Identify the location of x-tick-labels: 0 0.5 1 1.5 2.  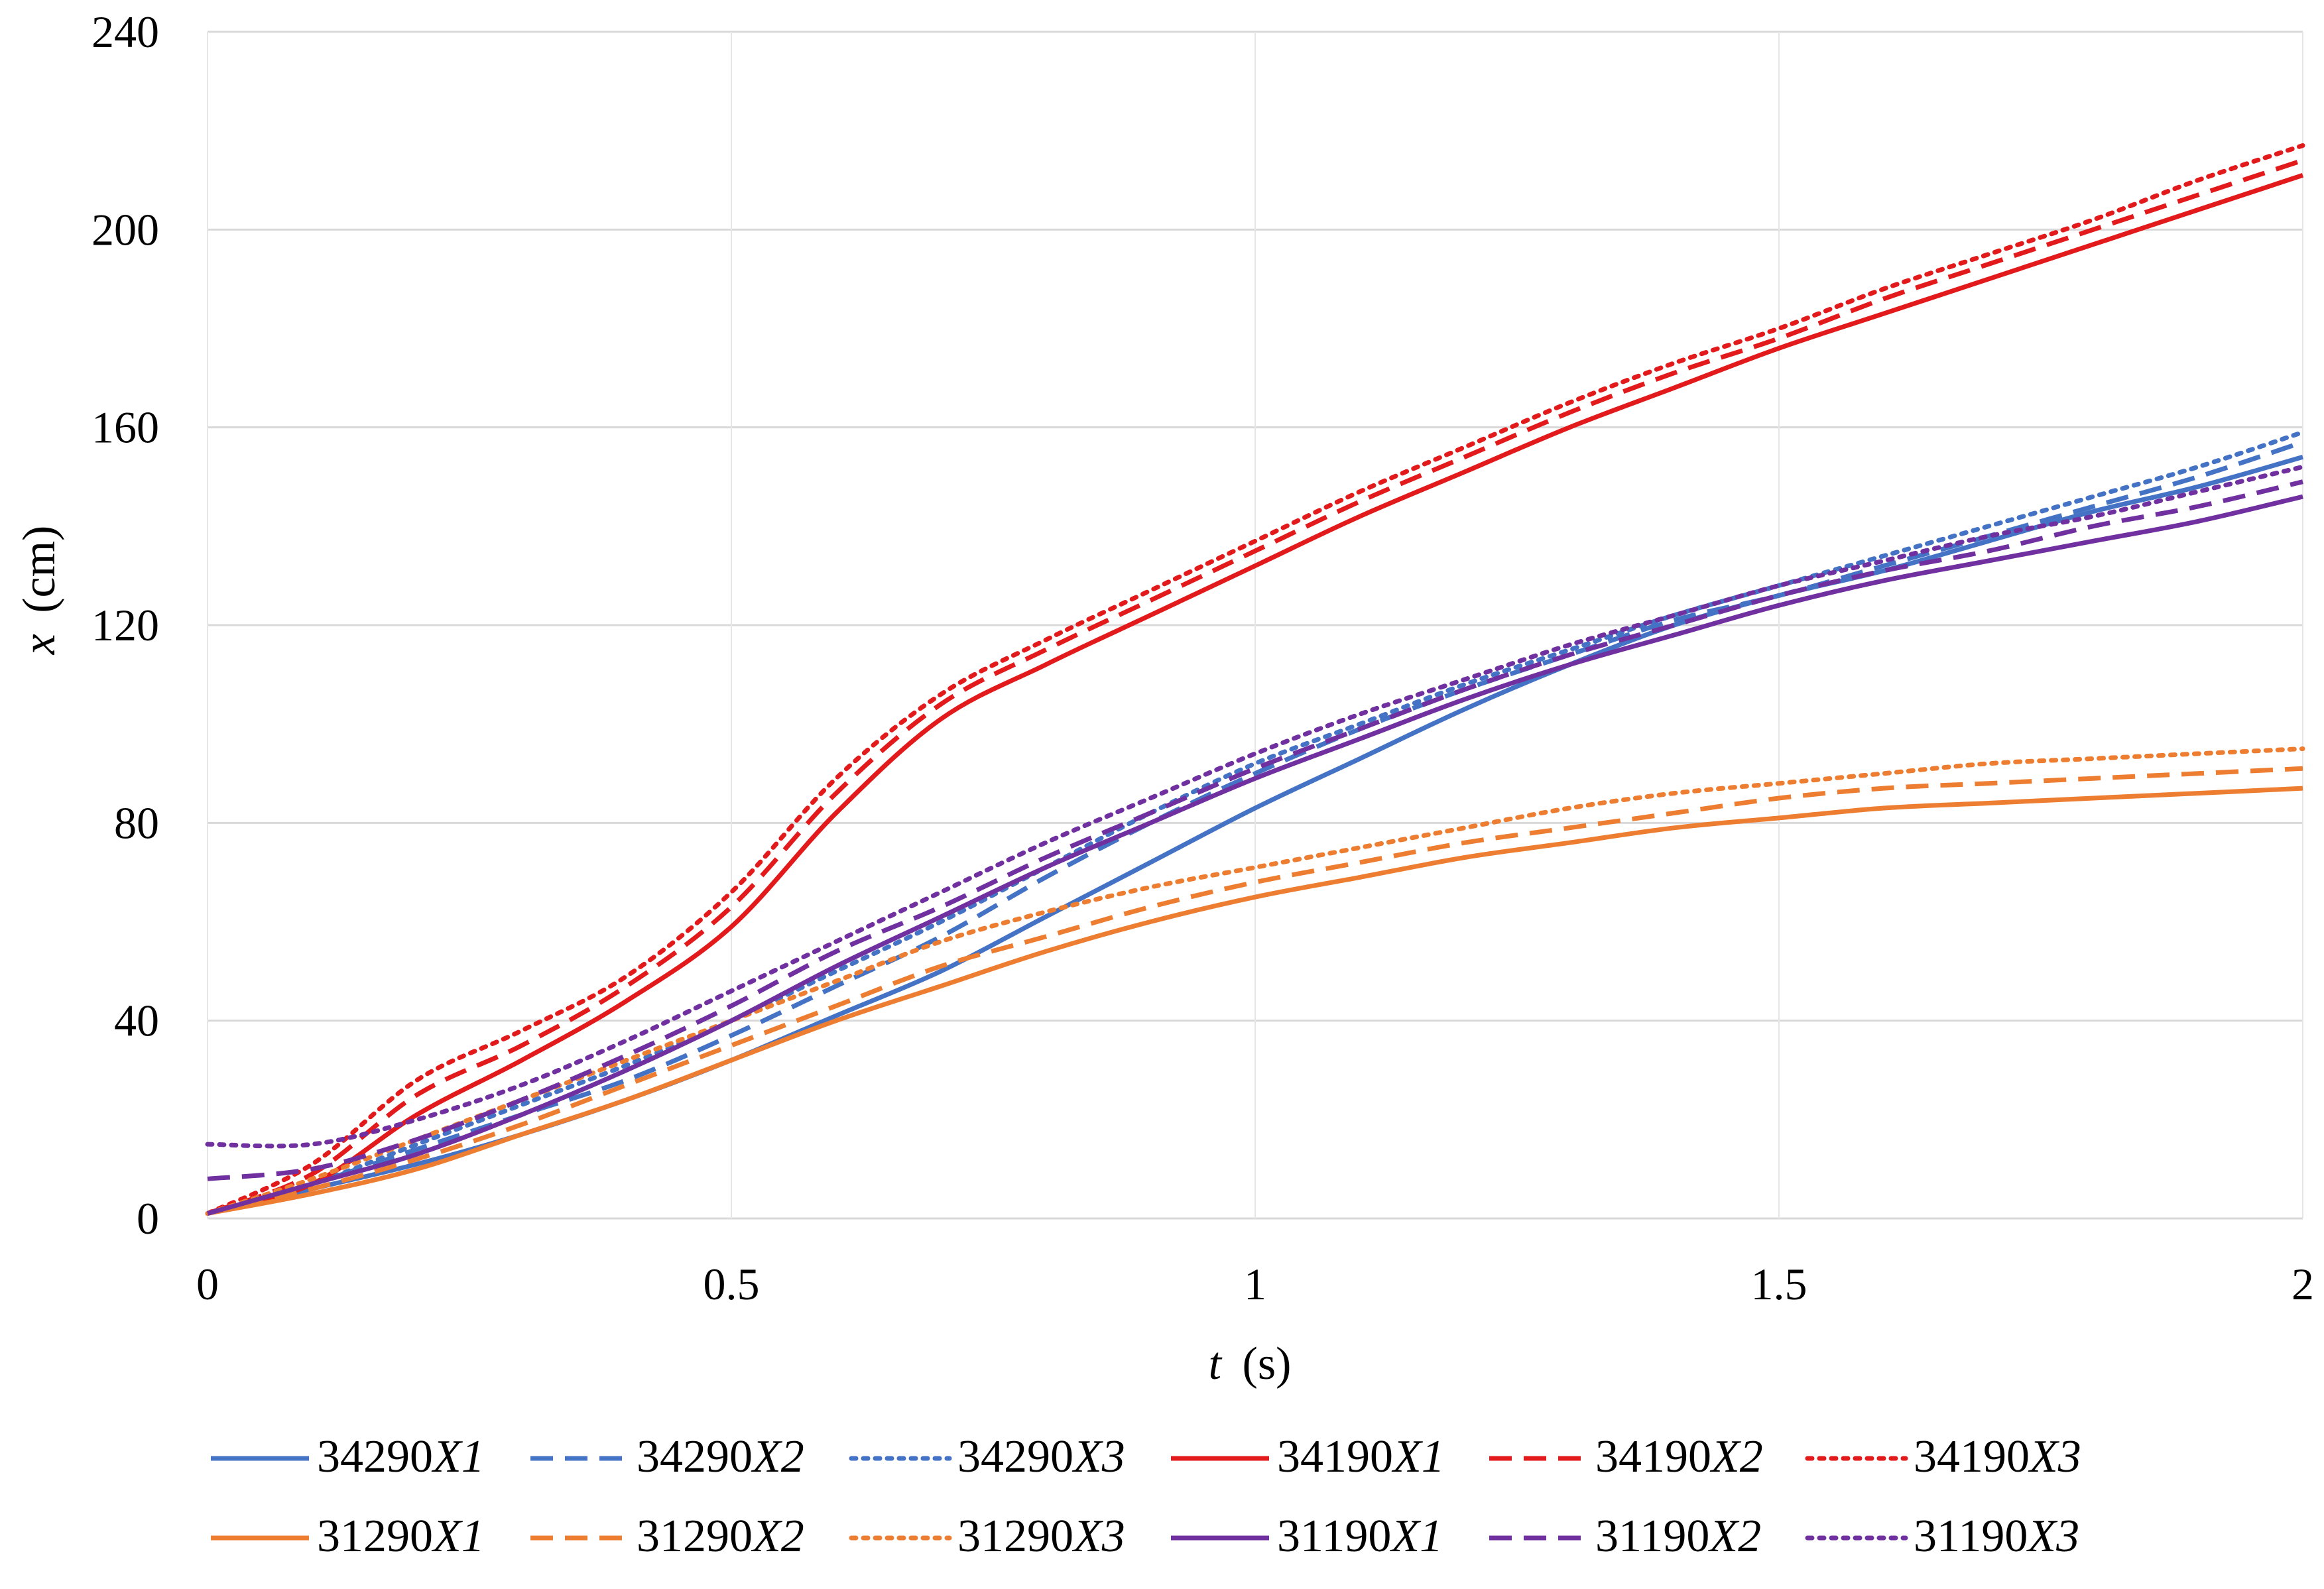
(1255, 1284).